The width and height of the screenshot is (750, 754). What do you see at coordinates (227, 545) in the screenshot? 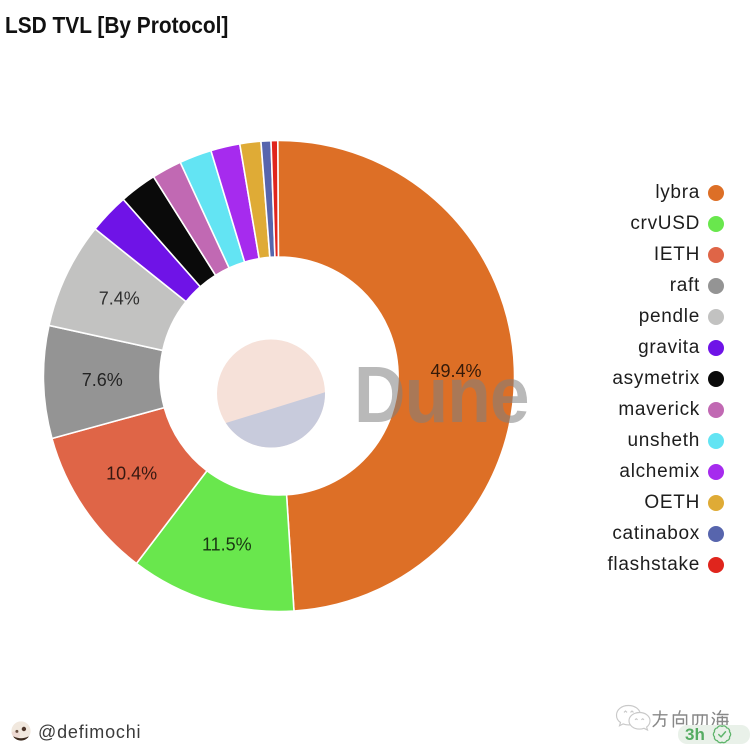
I see `svg-text: 11.5%` at bounding box center [227, 545].